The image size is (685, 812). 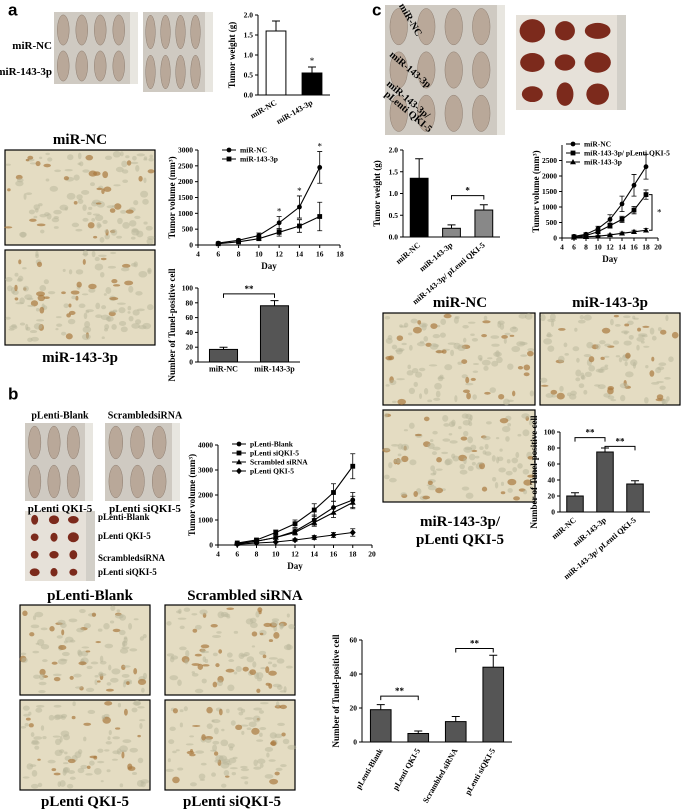 I want to click on y-tick-label: 1000, so click(x=185, y=213).